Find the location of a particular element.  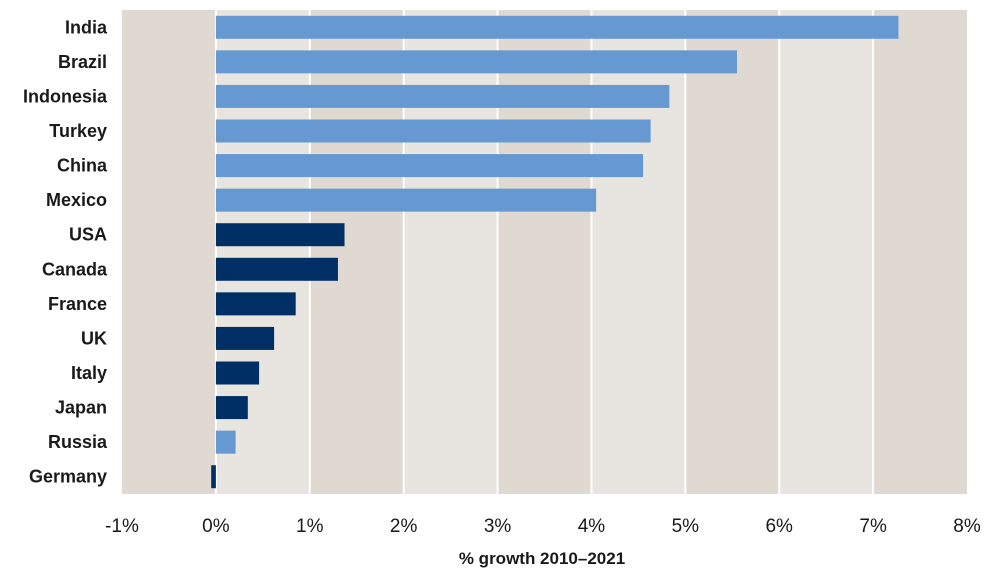

bar-uk is located at coordinates (245, 338).